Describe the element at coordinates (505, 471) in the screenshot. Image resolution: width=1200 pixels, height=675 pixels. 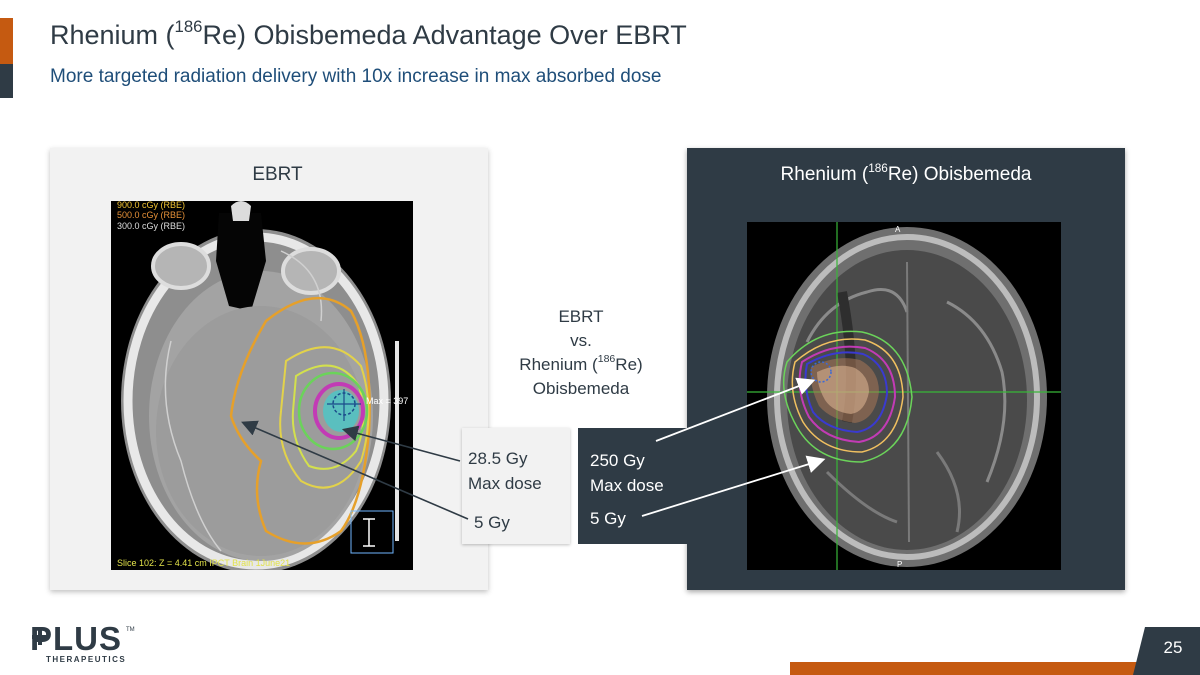
I see `ebrt-max-dose: 28.5 Gy Max dose` at that location.